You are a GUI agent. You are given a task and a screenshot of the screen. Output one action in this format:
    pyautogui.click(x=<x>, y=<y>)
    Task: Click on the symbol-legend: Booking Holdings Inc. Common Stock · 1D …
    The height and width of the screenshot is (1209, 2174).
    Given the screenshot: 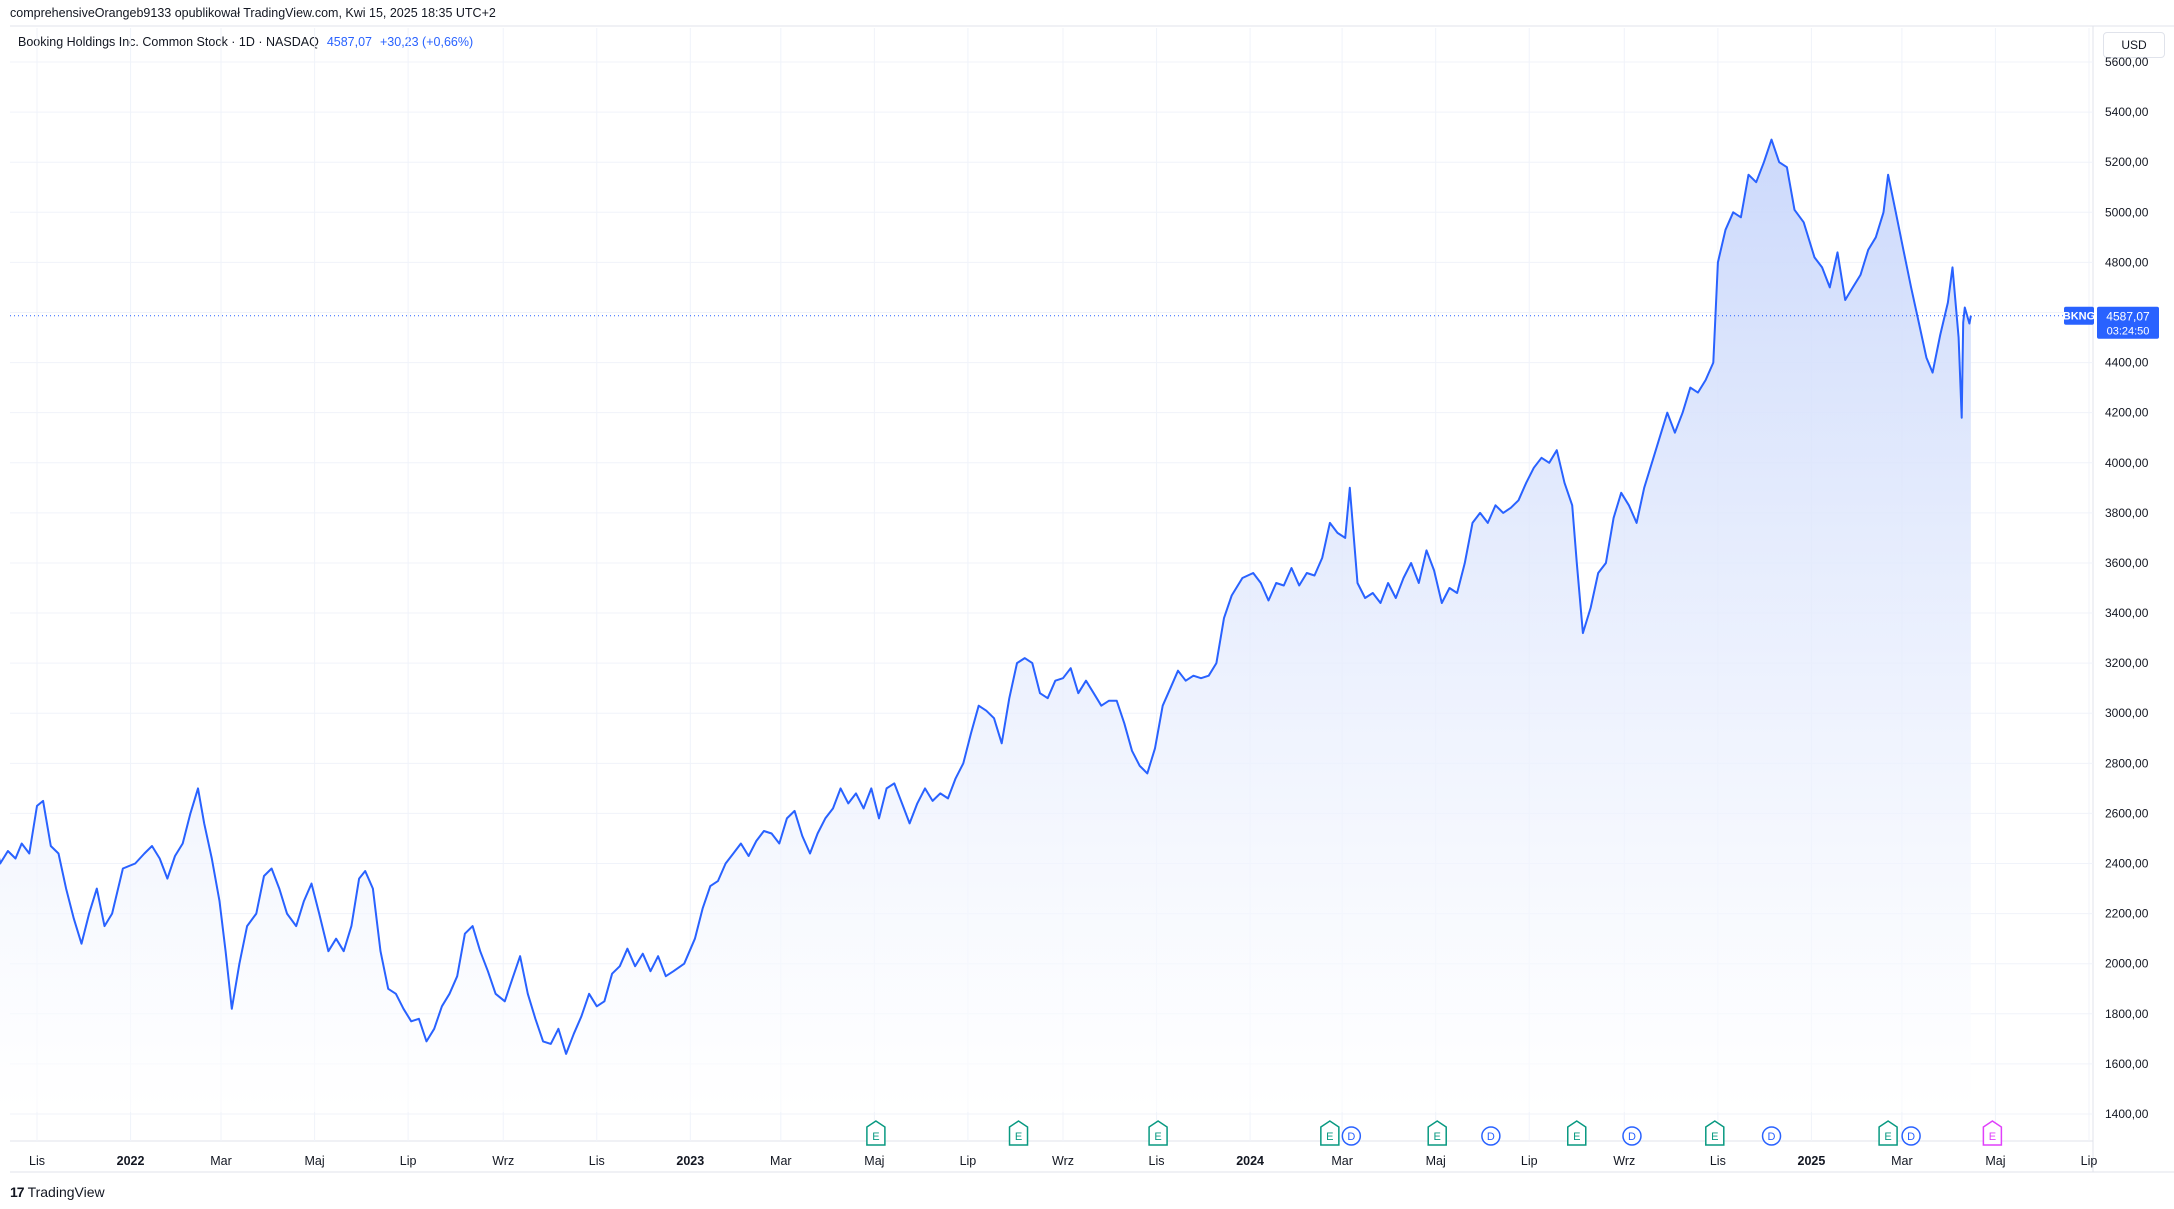 What is the action you would take?
    pyautogui.click(x=245, y=42)
    